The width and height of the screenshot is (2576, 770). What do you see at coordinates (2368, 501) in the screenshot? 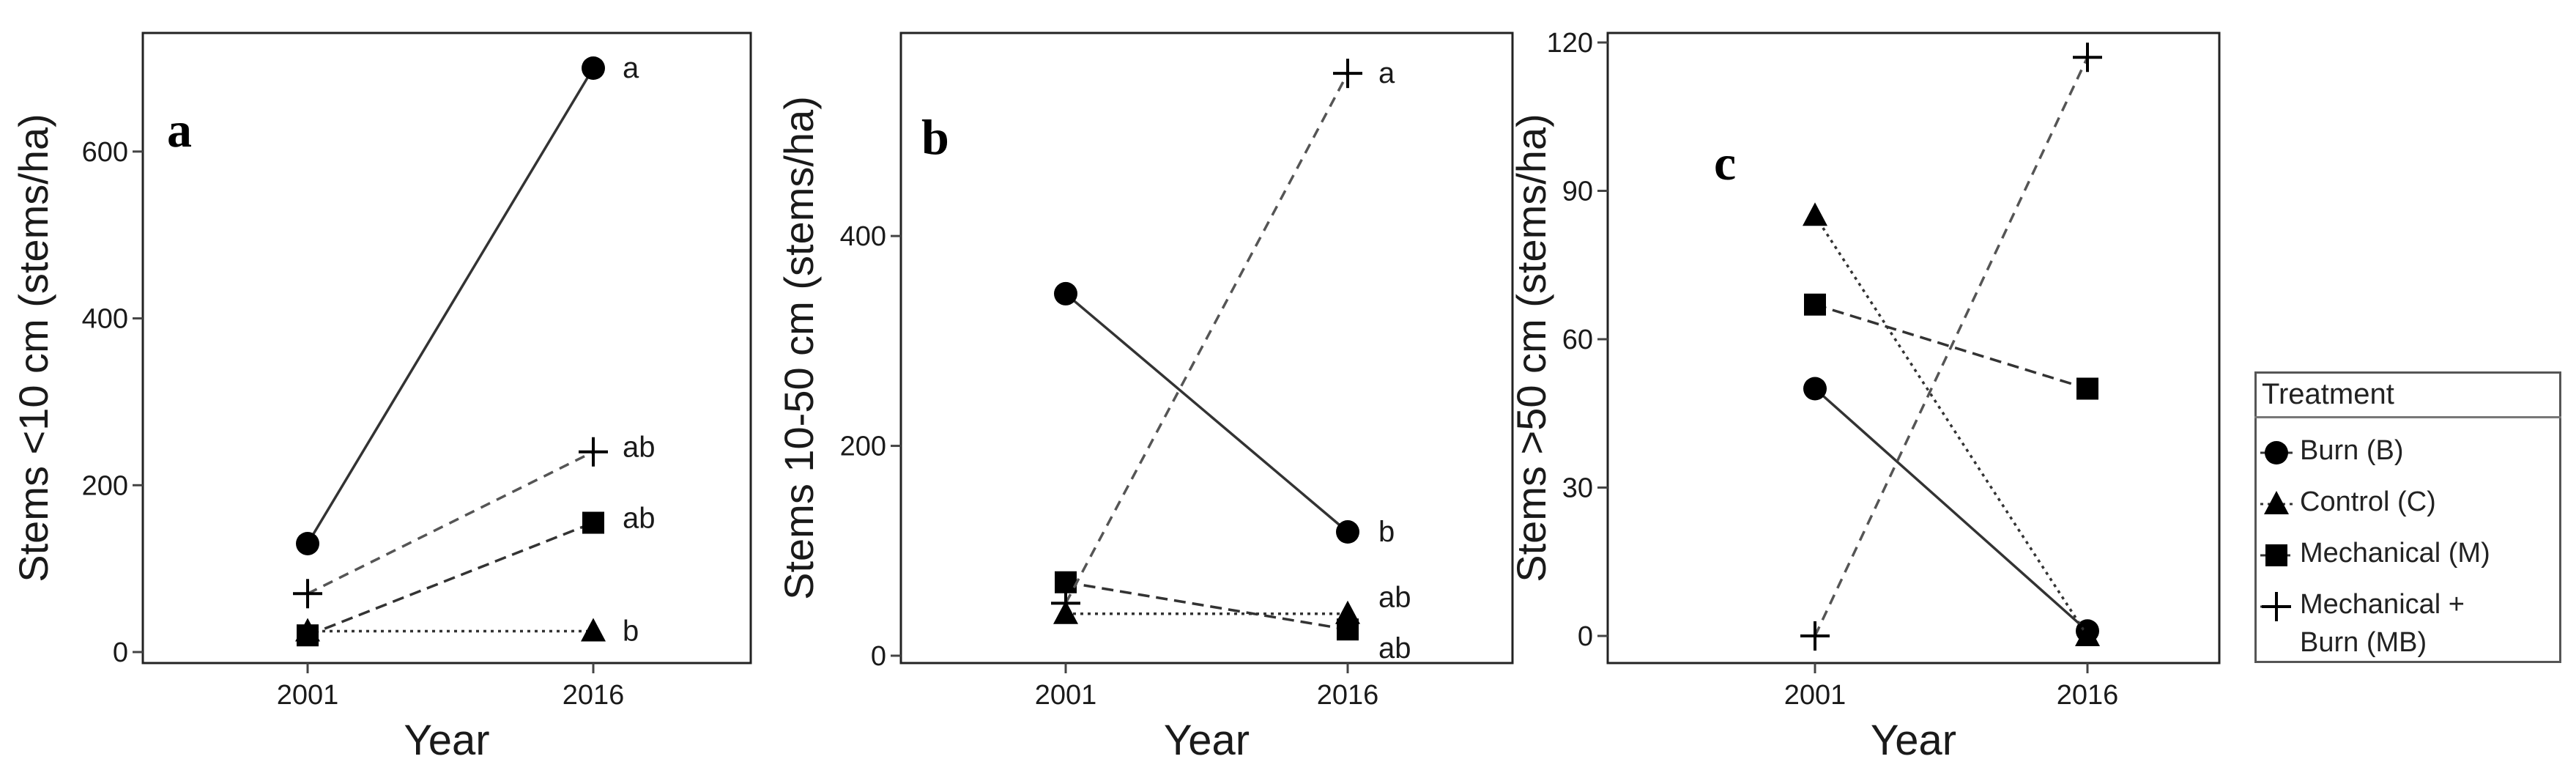
I see `legend-item-control: Control (C)` at bounding box center [2368, 501].